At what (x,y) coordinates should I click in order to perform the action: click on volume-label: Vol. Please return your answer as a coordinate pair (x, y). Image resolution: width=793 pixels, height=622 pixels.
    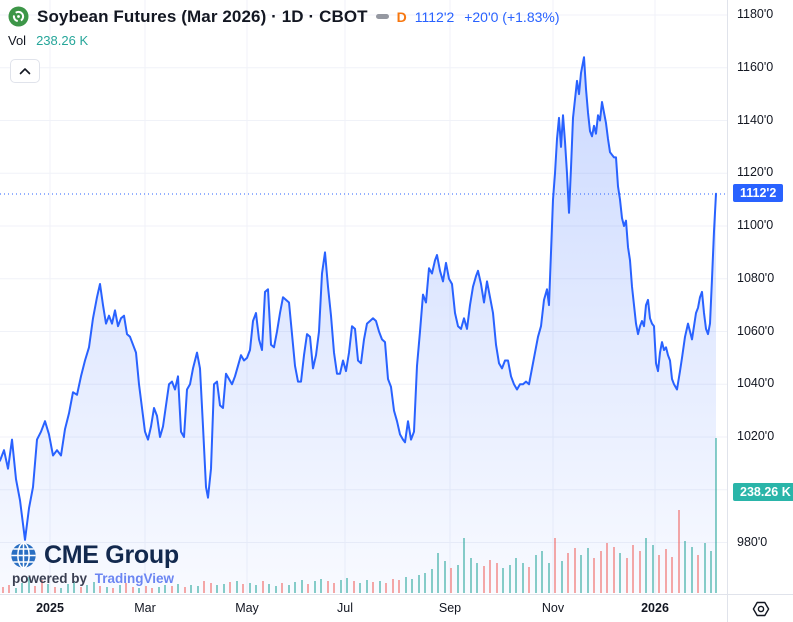
    Looking at the image, I should click on (17, 40).